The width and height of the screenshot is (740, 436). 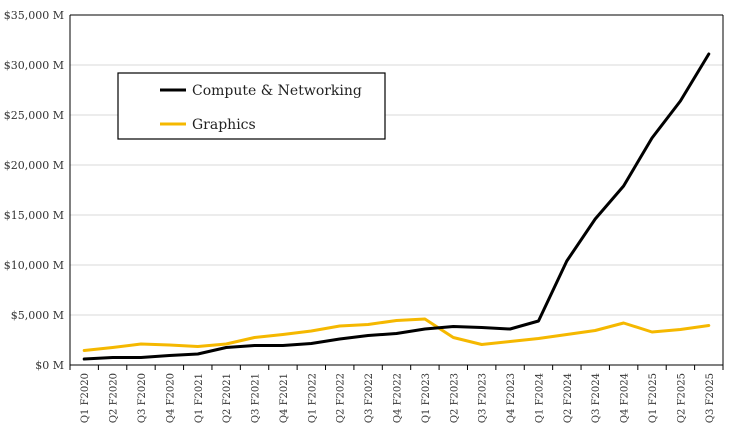 I want to click on y-tick-label: $10,000 M, so click(x=34, y=265).